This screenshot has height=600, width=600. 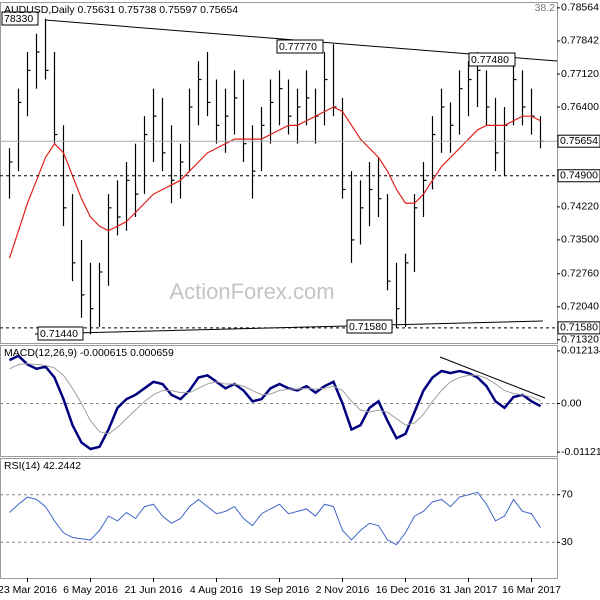 What do you see at coordinates (28, 590) in the screenshot?
I see `x-tick-label: 23 Mar 2016` at bounding box center [28, 590].